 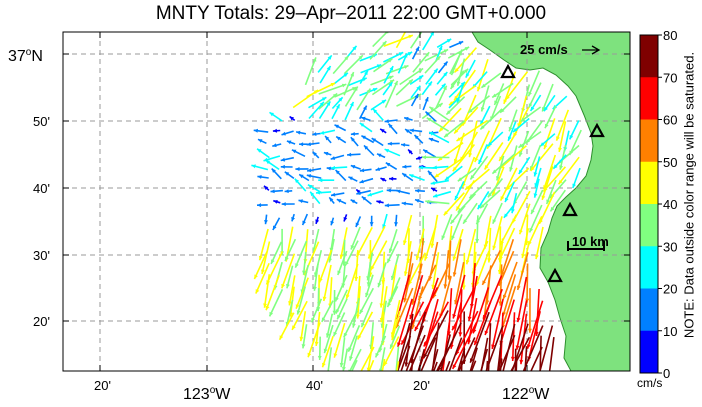 I want to click on lat-label-50: 50', so click(x=41, y=121).